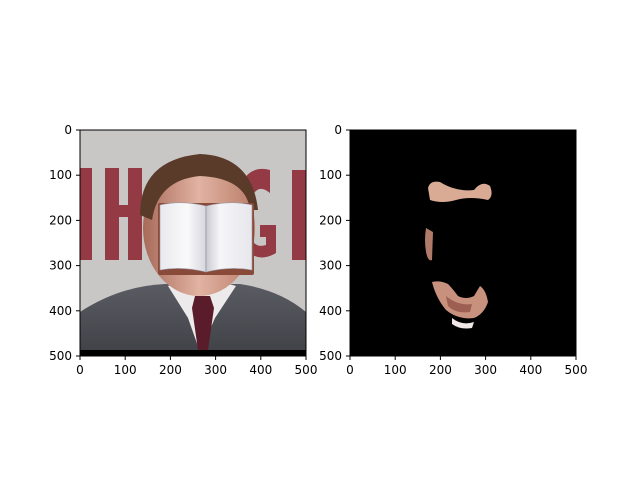  Describe the element at coordinates (330, 266) in the screenshot. I see `right-y-tick-label: 300` at that location.